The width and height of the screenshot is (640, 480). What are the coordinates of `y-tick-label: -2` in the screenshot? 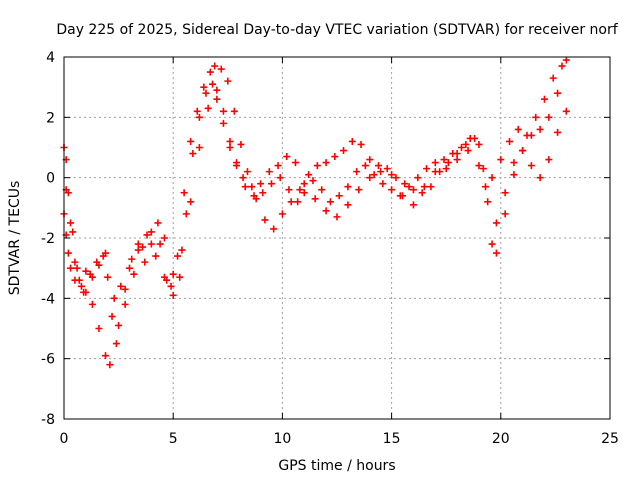 It's located at (48, 239).